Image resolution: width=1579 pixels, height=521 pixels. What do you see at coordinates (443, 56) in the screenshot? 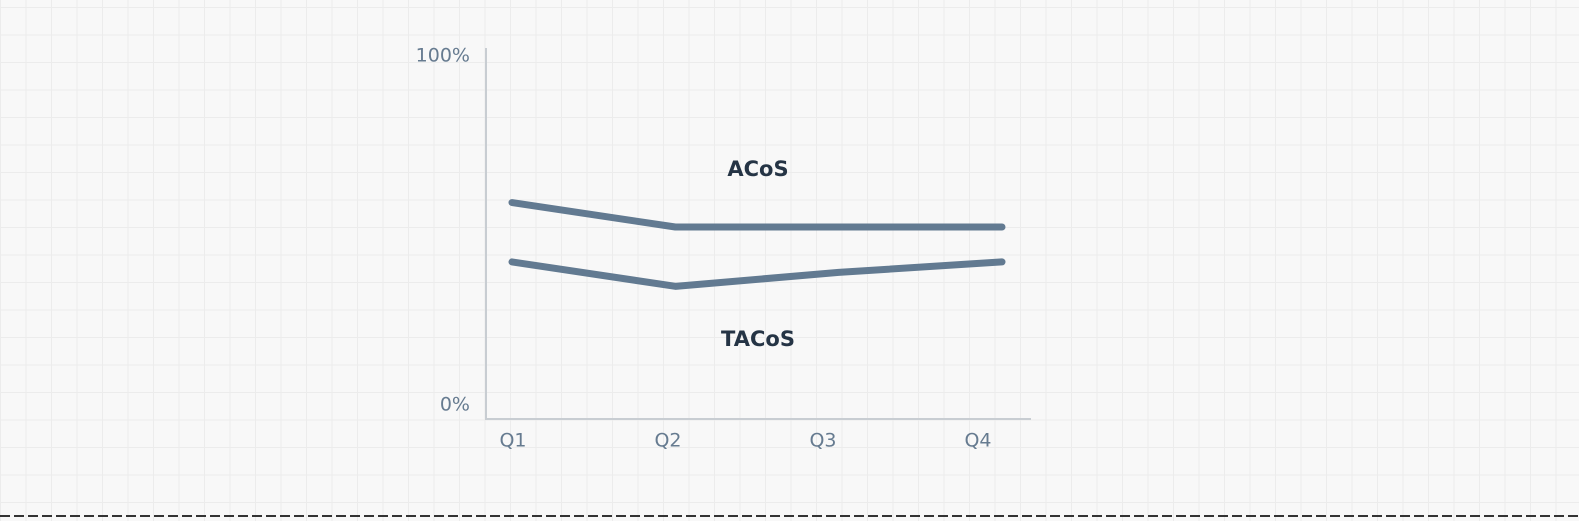
I see `y-tick-label: 100%` at bounding box center [443, 56].